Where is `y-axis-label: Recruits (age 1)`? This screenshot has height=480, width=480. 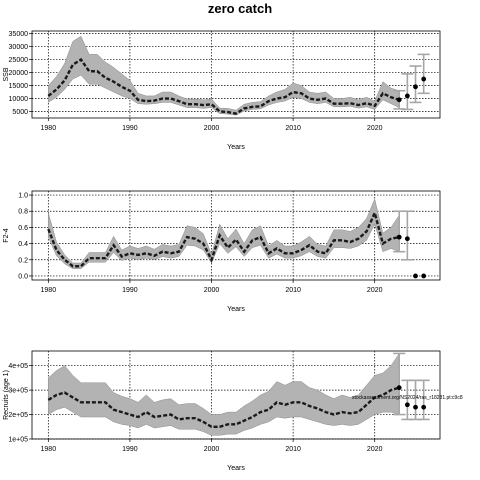
y-axis-label: Recruits (age 1) is located at coordinates (6, 395).